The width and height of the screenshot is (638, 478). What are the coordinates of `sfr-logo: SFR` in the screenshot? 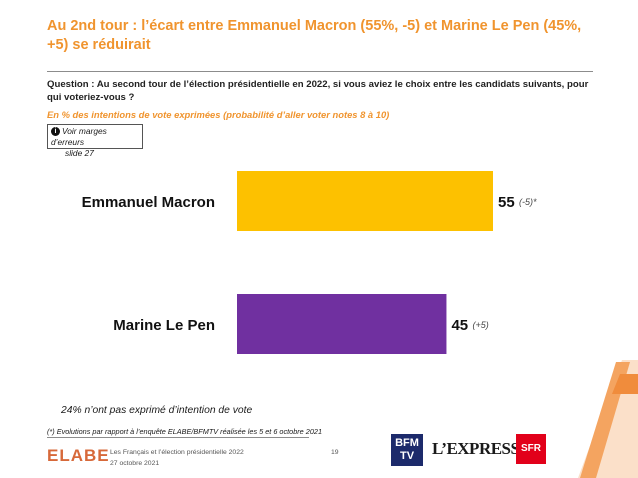 It's located at (531, 449).